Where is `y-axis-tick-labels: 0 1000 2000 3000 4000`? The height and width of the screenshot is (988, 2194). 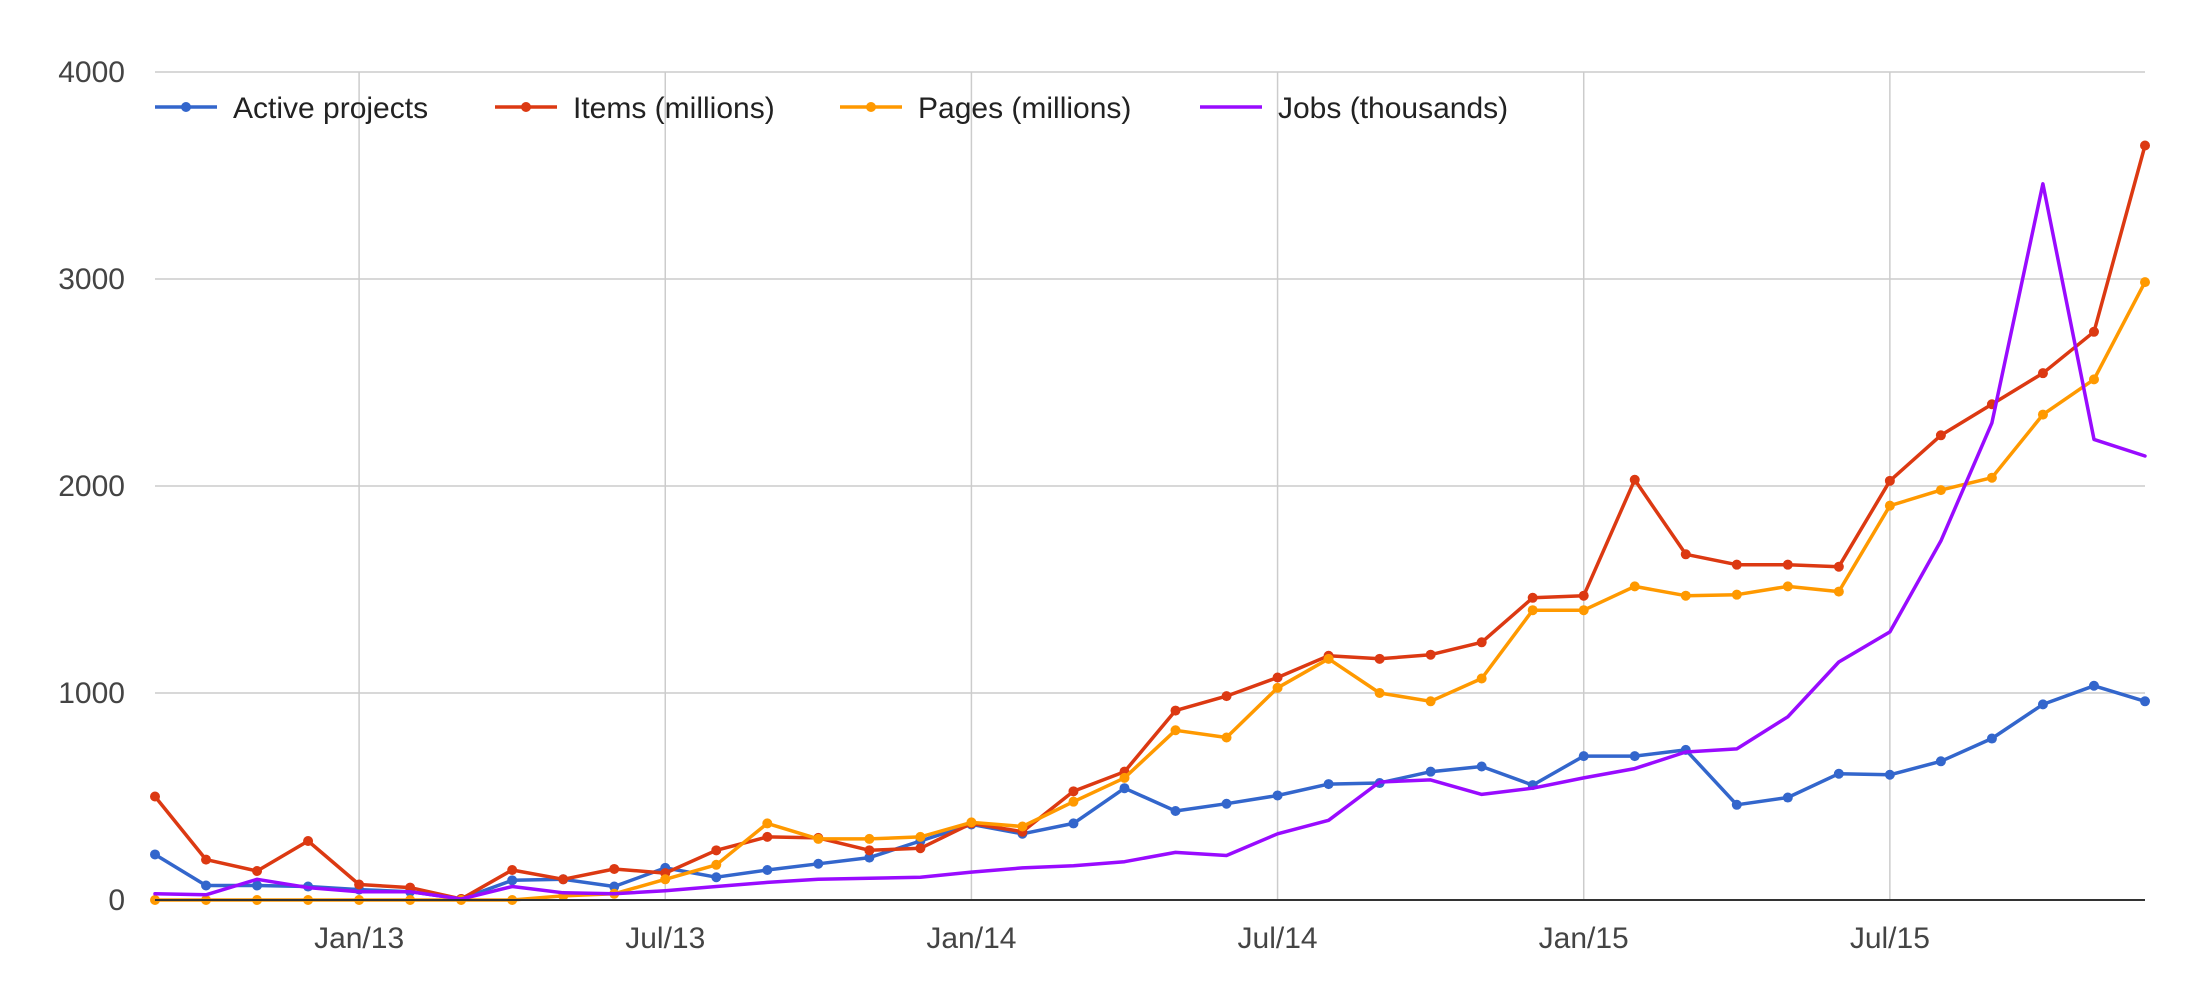
y-axis-tick-labels: 0 1000 2000 3000 4000 is located at coordinates (91, 486).